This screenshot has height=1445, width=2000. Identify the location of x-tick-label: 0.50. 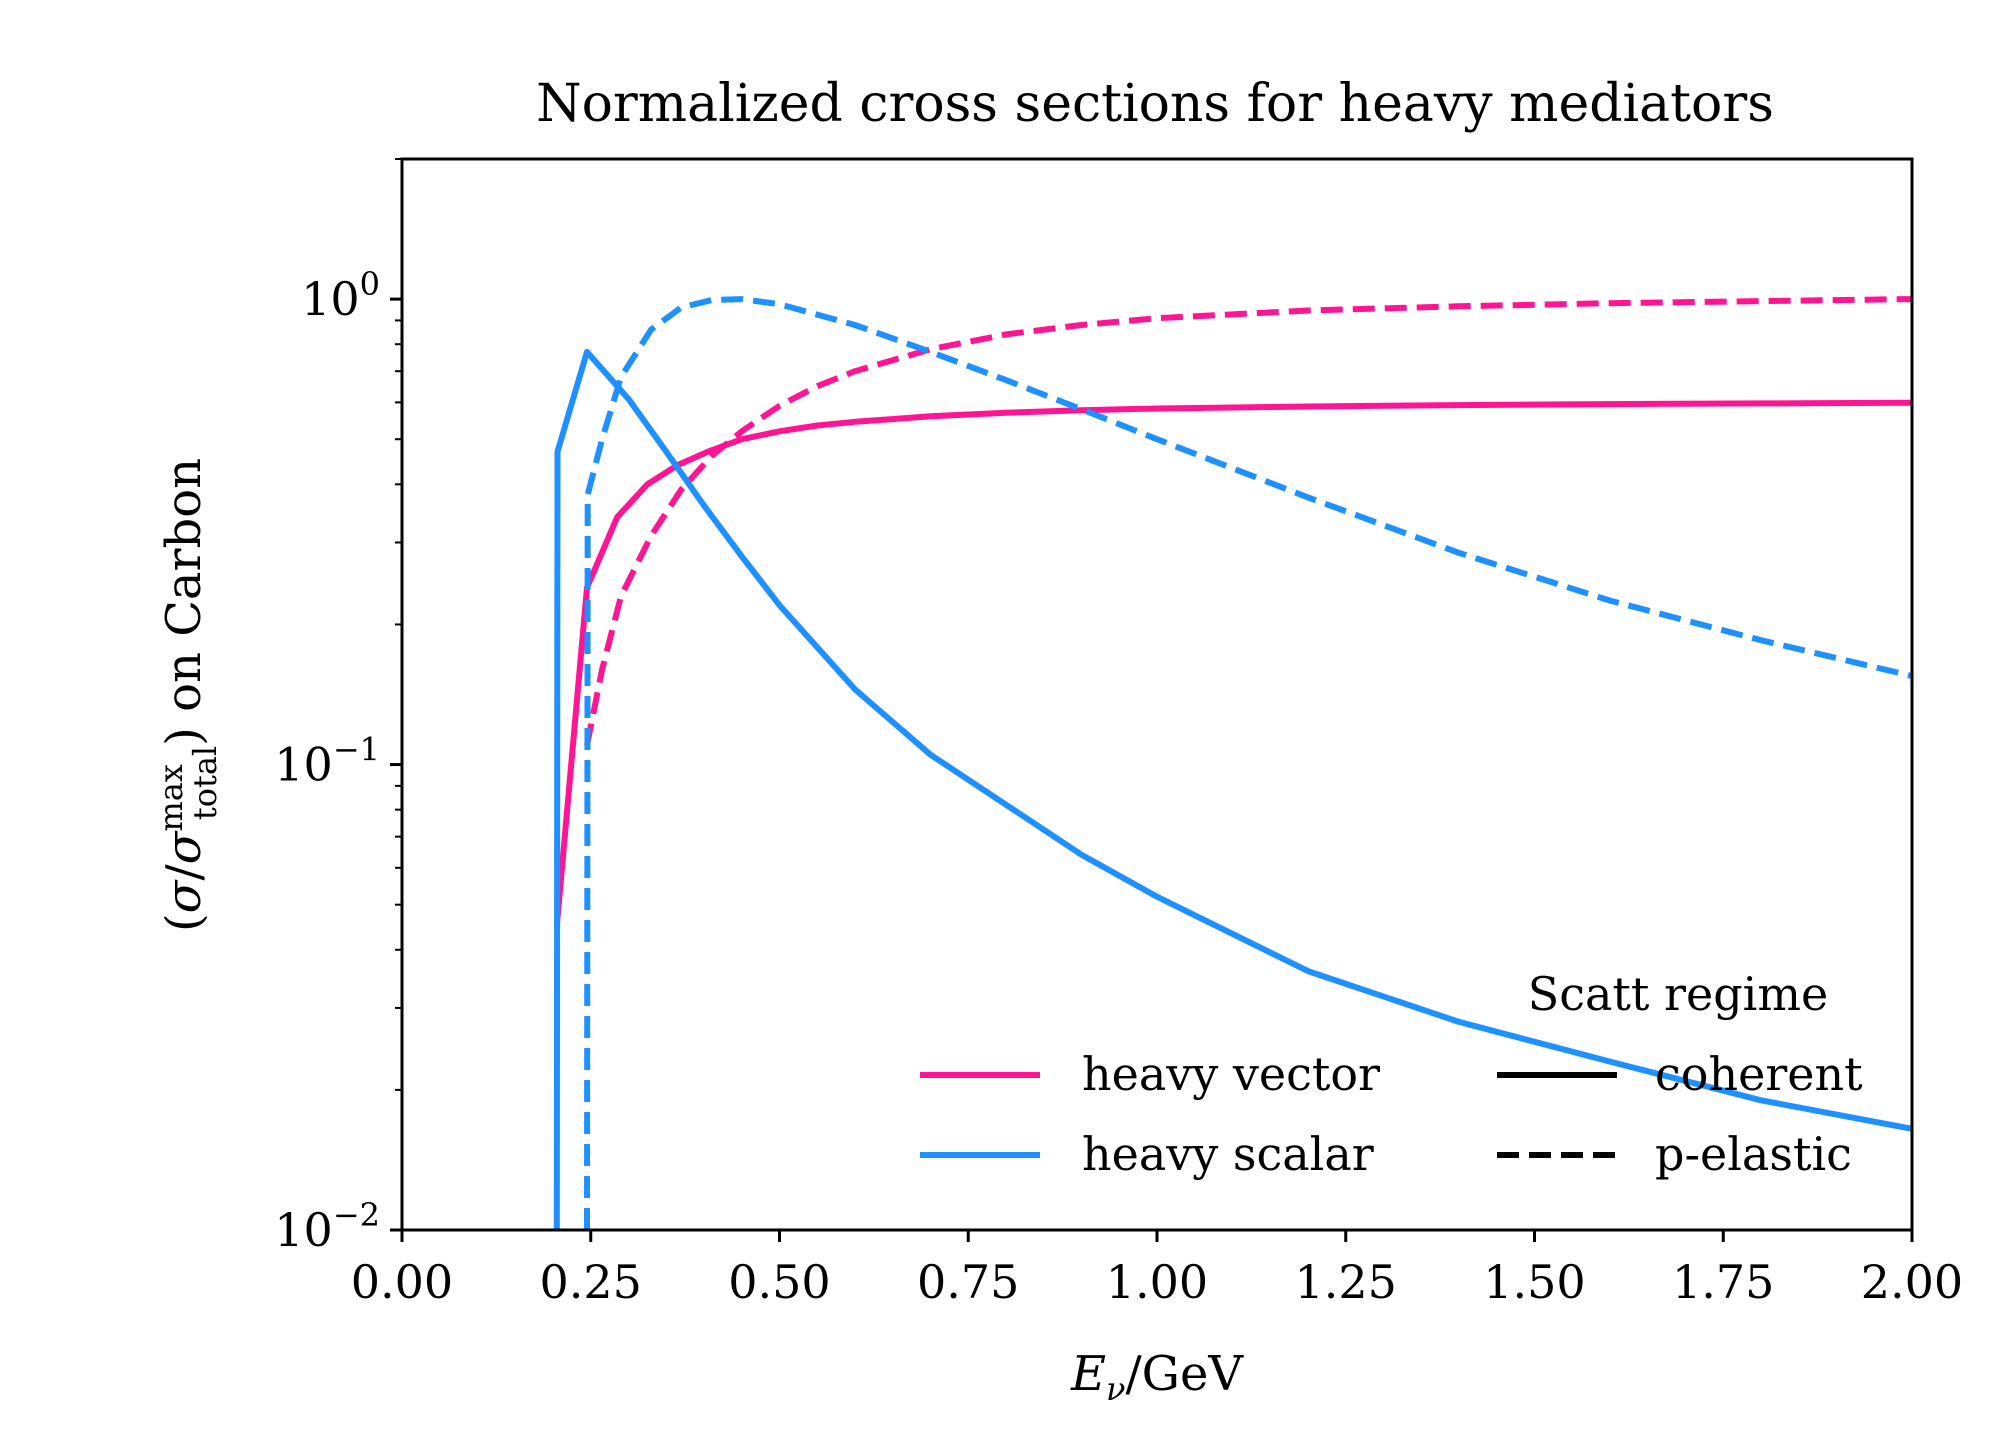
(779, 1282).